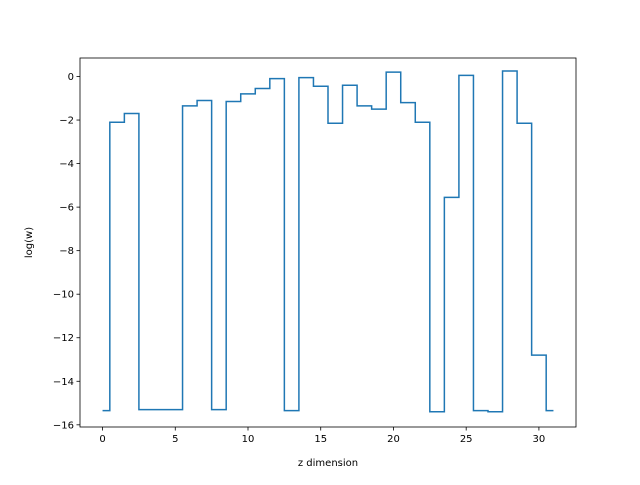  Describe the element at coordinates (466, 439) in the screenshot. I see `x-tick-label: 25` at that location.